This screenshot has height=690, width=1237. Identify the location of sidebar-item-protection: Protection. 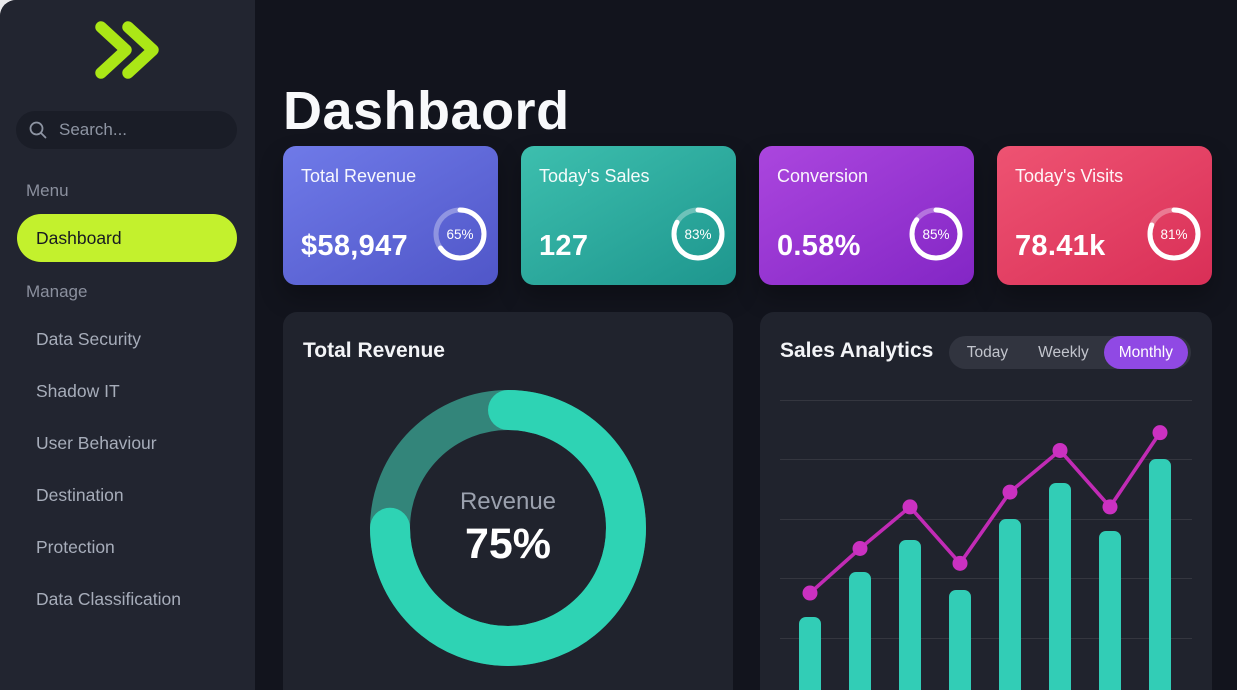
(75, 547).